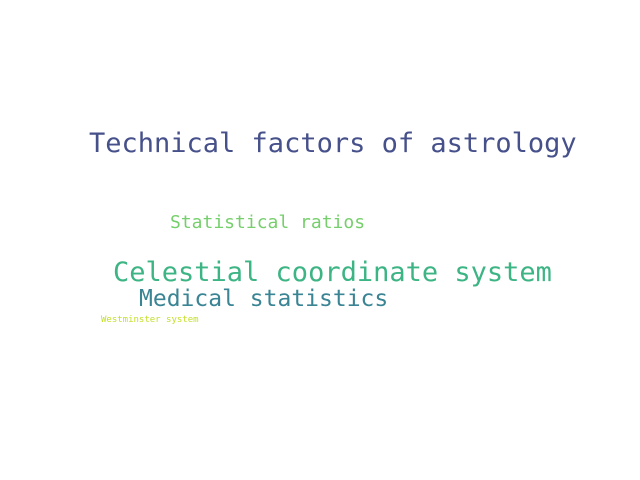 The height and width of the screenshot is (480, 640). What do you see at coordinates (268, 222) in the screenshot?
I see `word-statistical-ratios: Statistical ratios` at bounding box center [268, 222].